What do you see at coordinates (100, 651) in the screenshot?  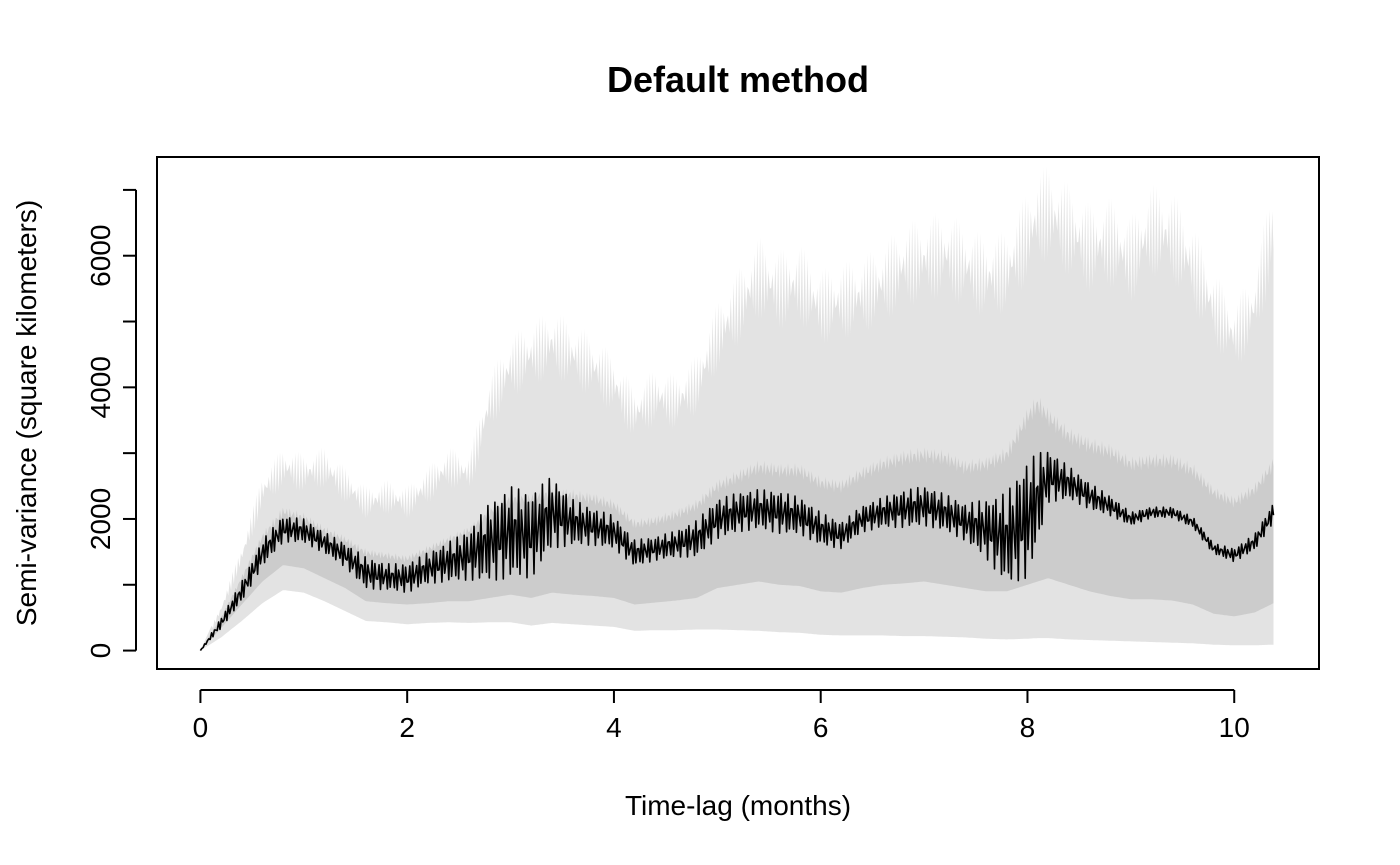 I see `y-tick-label: 0` at bounding box center [100, 651].